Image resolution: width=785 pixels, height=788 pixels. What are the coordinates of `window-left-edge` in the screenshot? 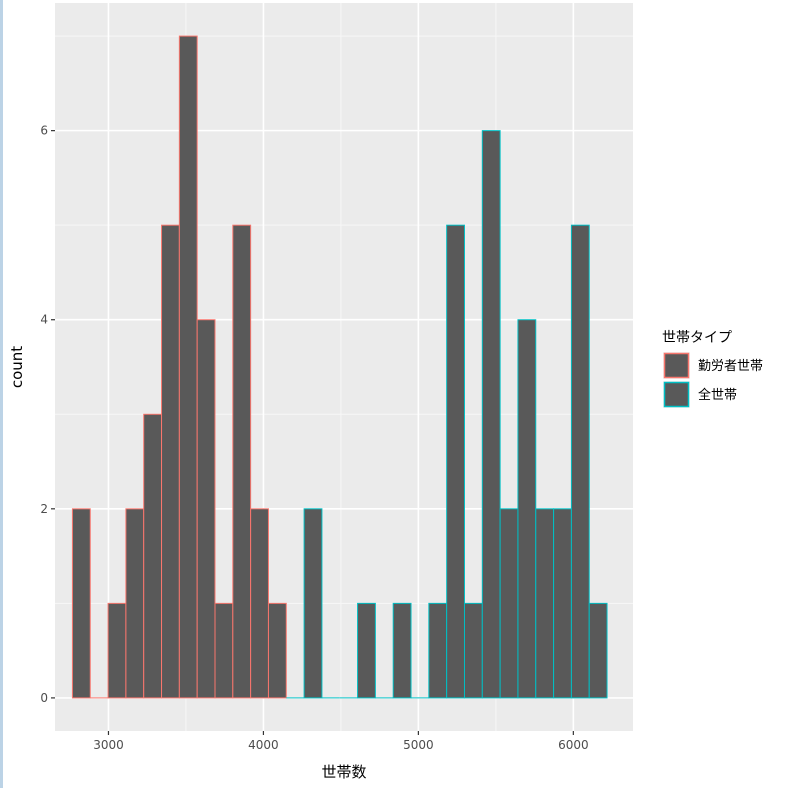 It's located at (1, 394).